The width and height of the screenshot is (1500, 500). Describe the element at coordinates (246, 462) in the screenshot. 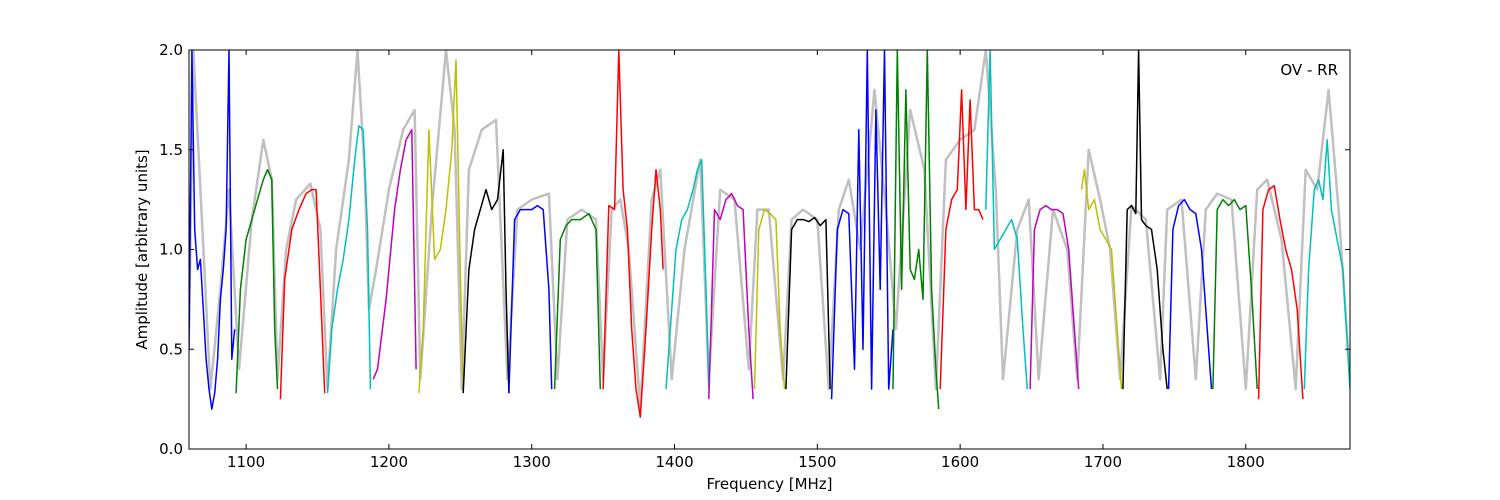

I see `x-tick-label: 1100` at that location.